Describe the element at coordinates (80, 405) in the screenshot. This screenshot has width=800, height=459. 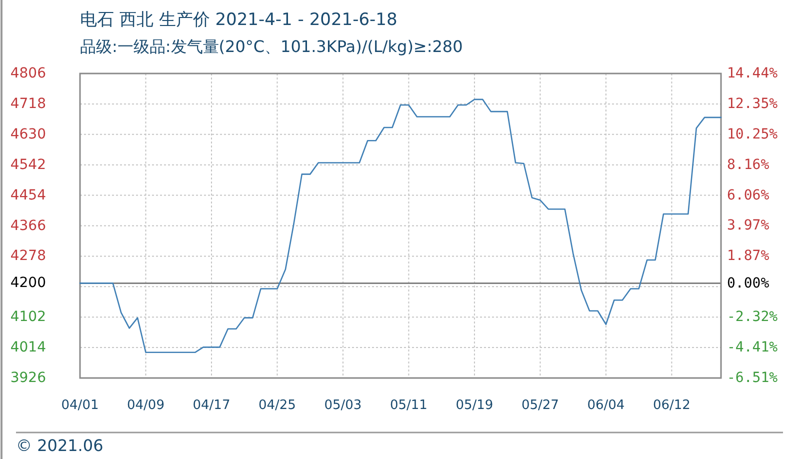
I see `xtick: 04/01` at that location.